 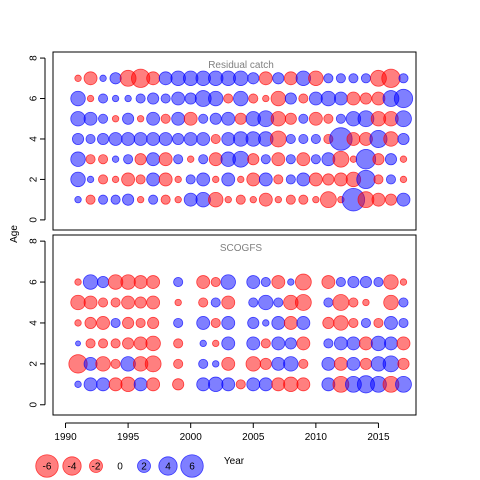 What do you see at coordinates (190, 139) in the screenshot?
I see `bubble-p1-age4-2000` at bounding box center [190, 139].